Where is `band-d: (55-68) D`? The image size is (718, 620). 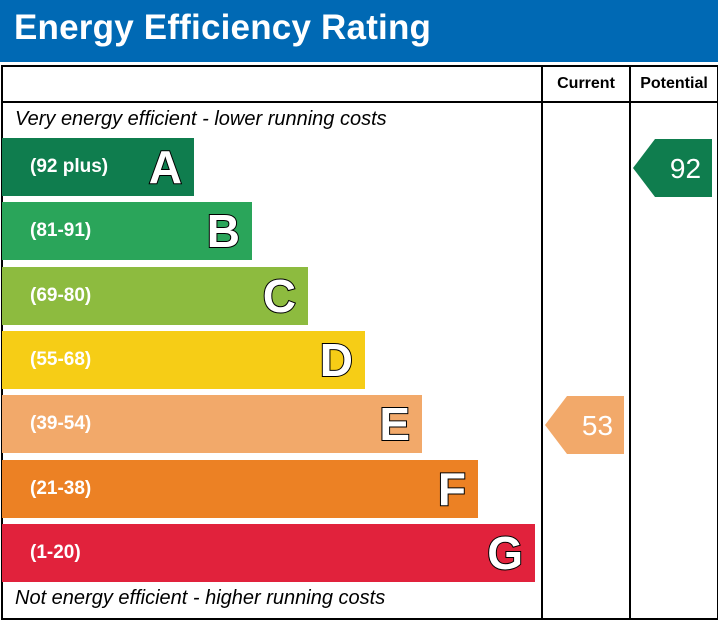 band-d: (55-68) D is located at coordinates (183, 360).